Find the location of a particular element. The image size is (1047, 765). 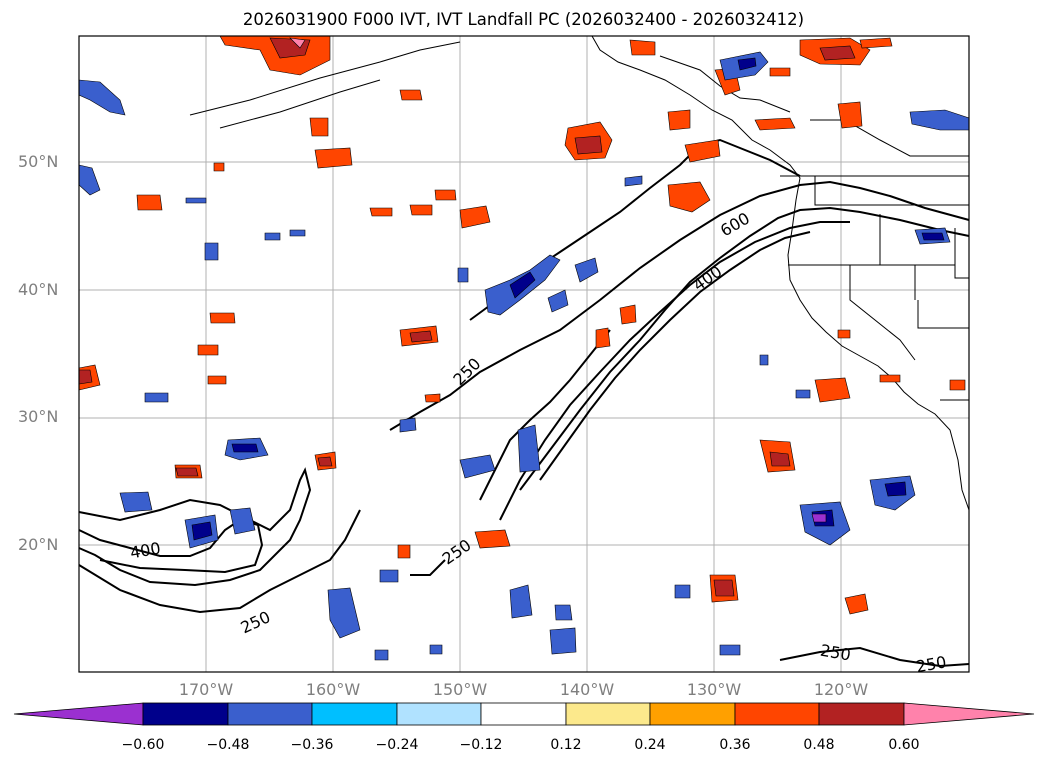

colorbar-tick-label: 0.60 is located at coordinates (904, 745).